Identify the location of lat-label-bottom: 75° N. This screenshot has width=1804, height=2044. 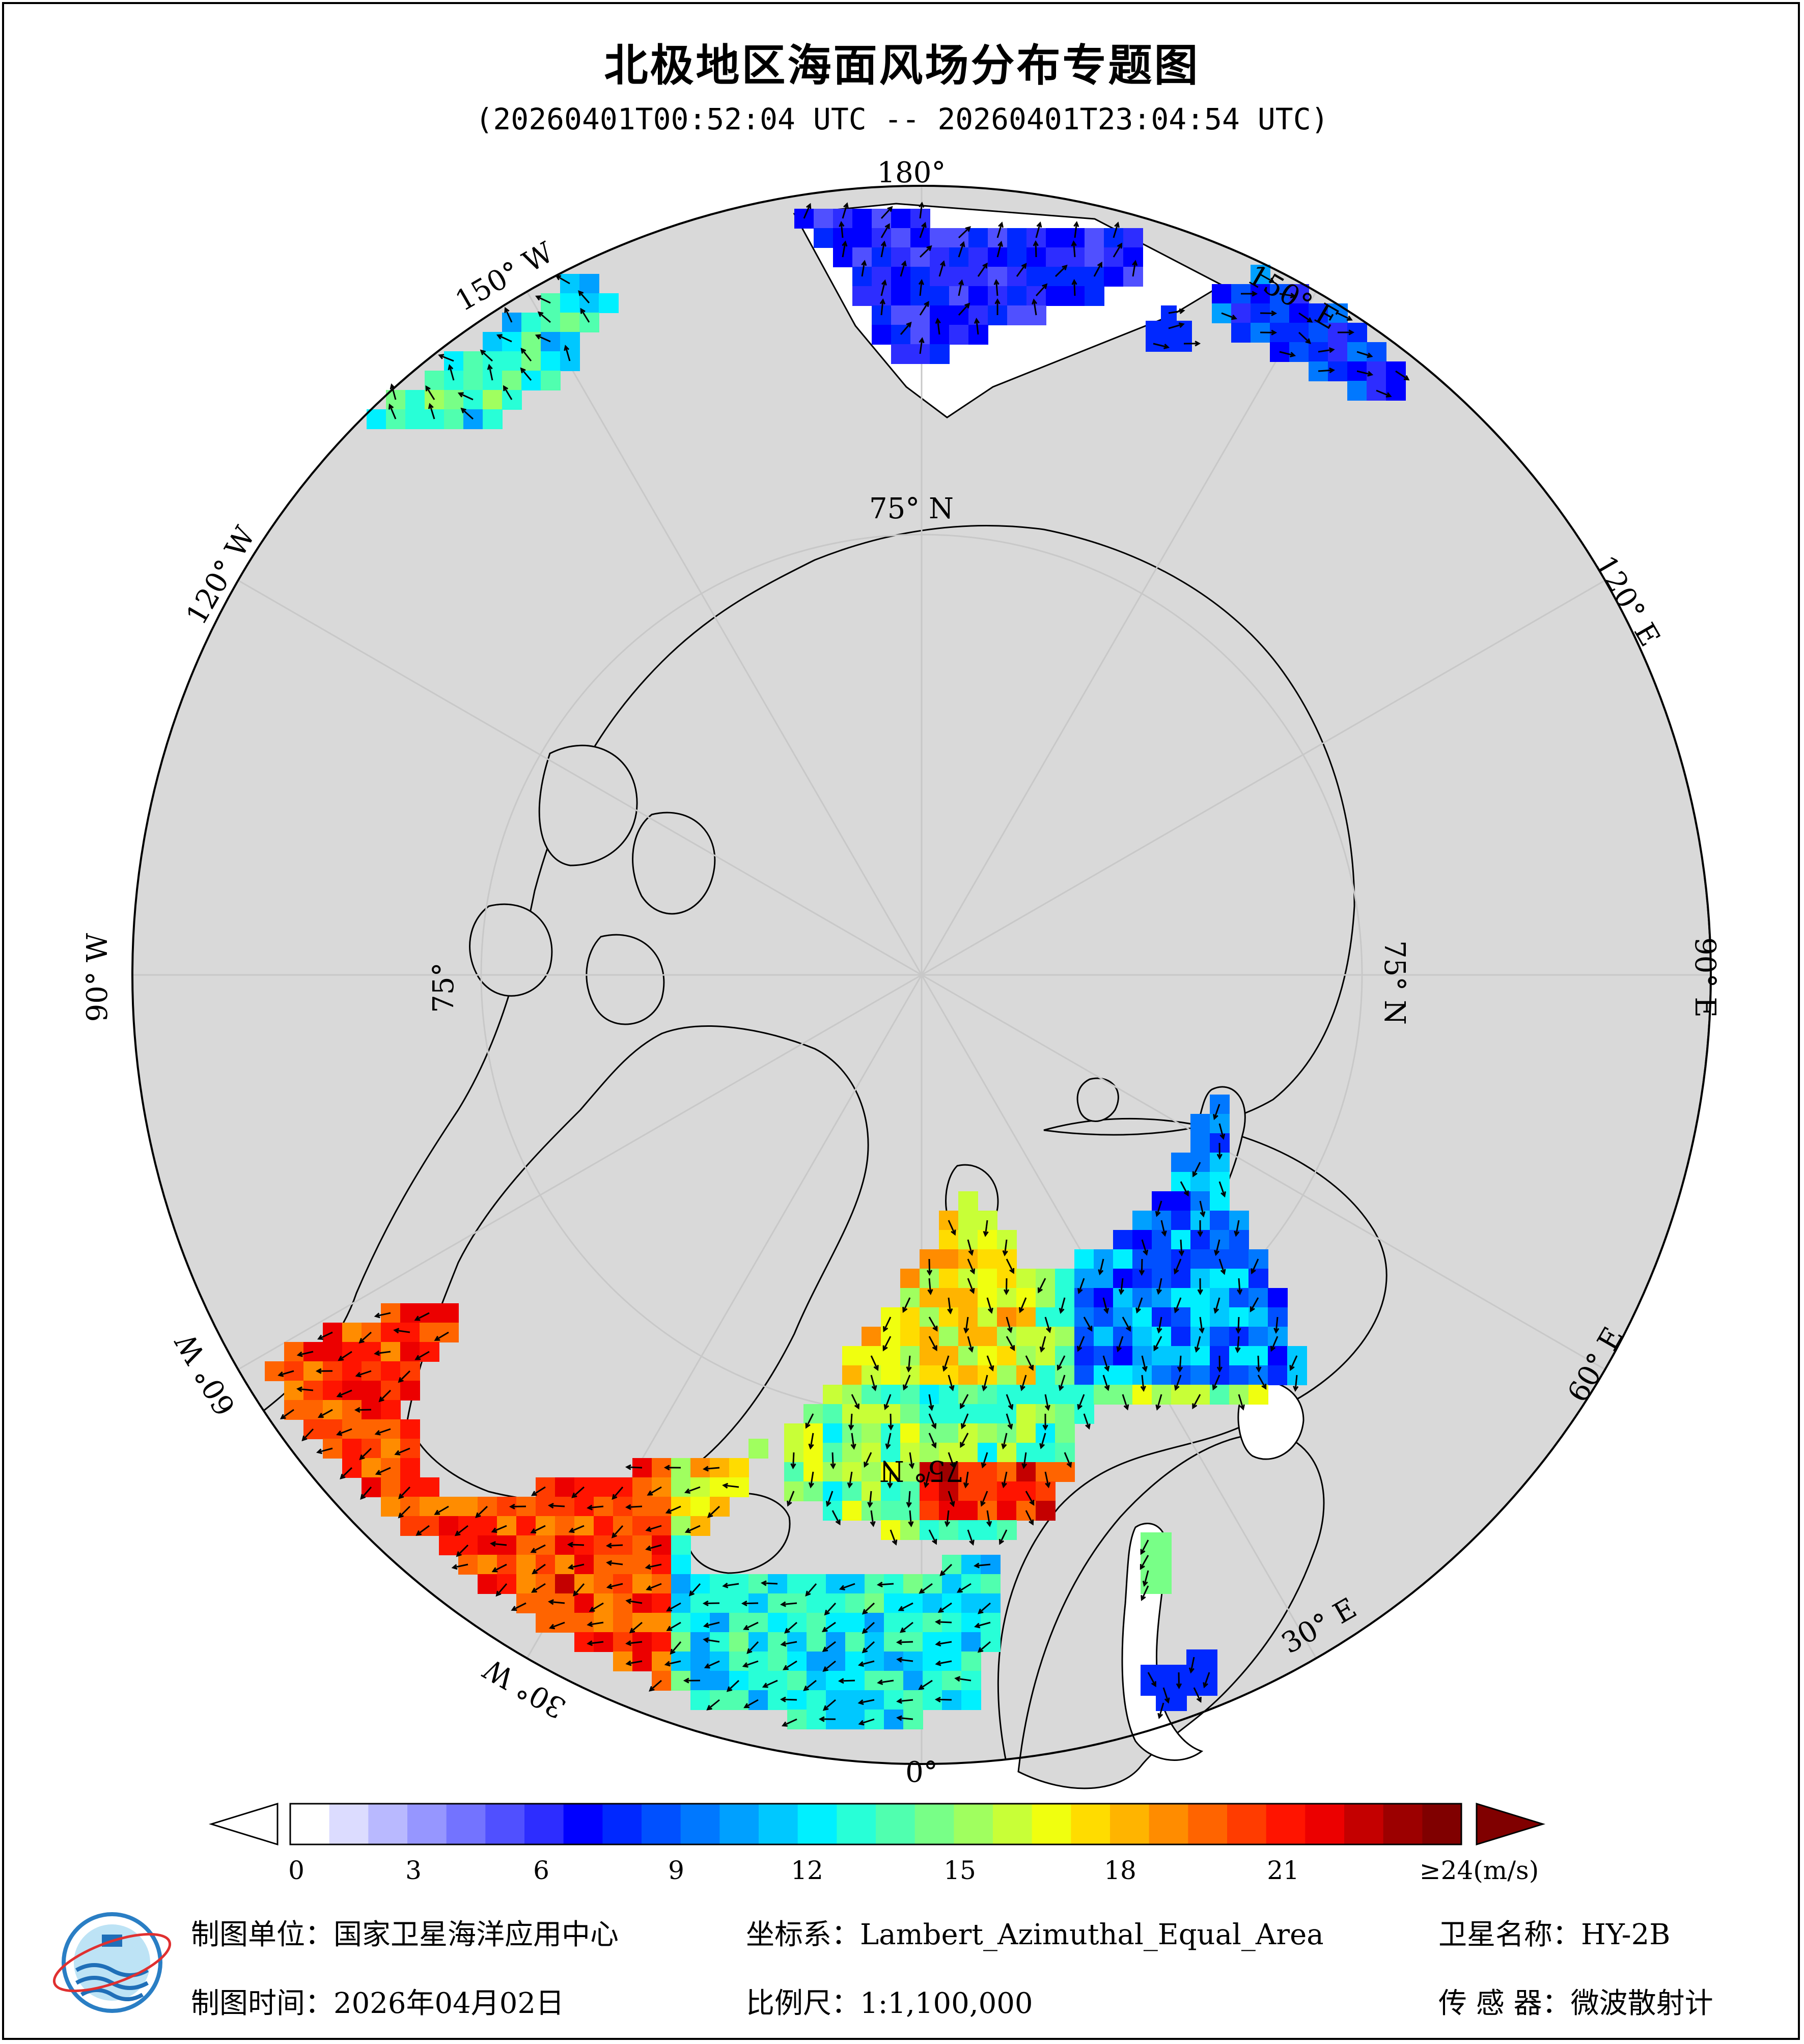
(921, 1470).